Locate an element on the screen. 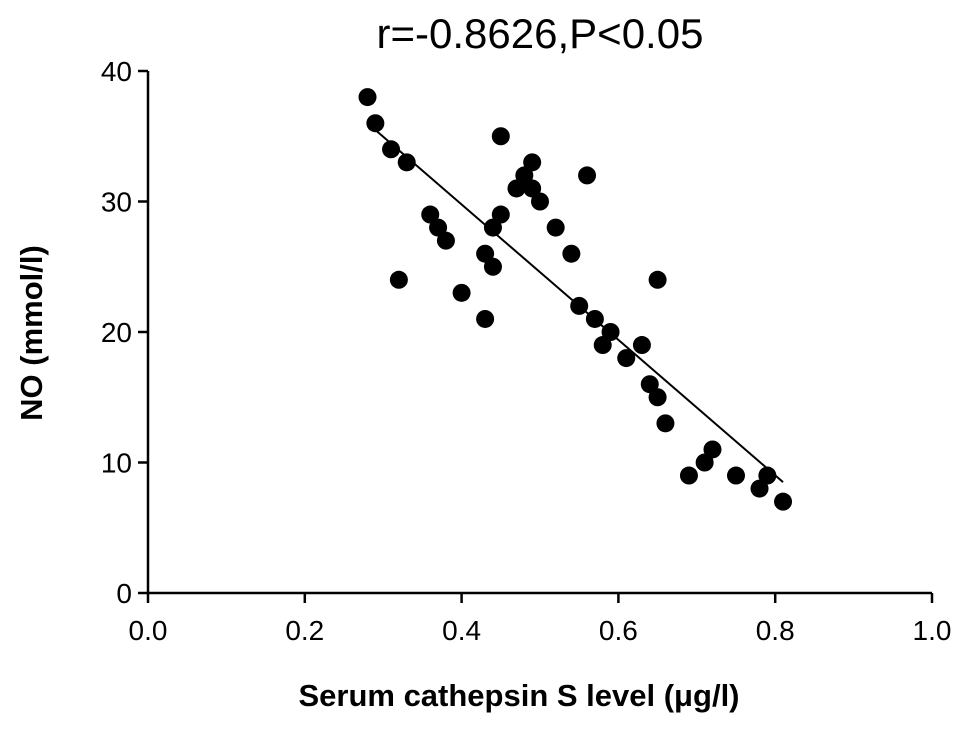 This screenshot has width=969, height=730. y-tick-label: 20 is located at coordinates (116, 332).